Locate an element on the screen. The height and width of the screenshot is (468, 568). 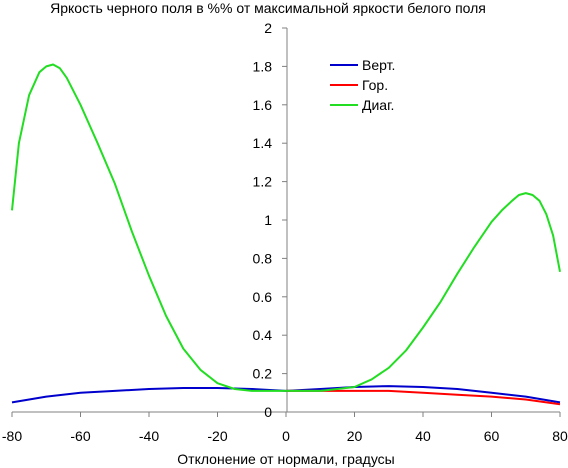
y-tick-label: 0.4 is located at coordinates (263, 335).